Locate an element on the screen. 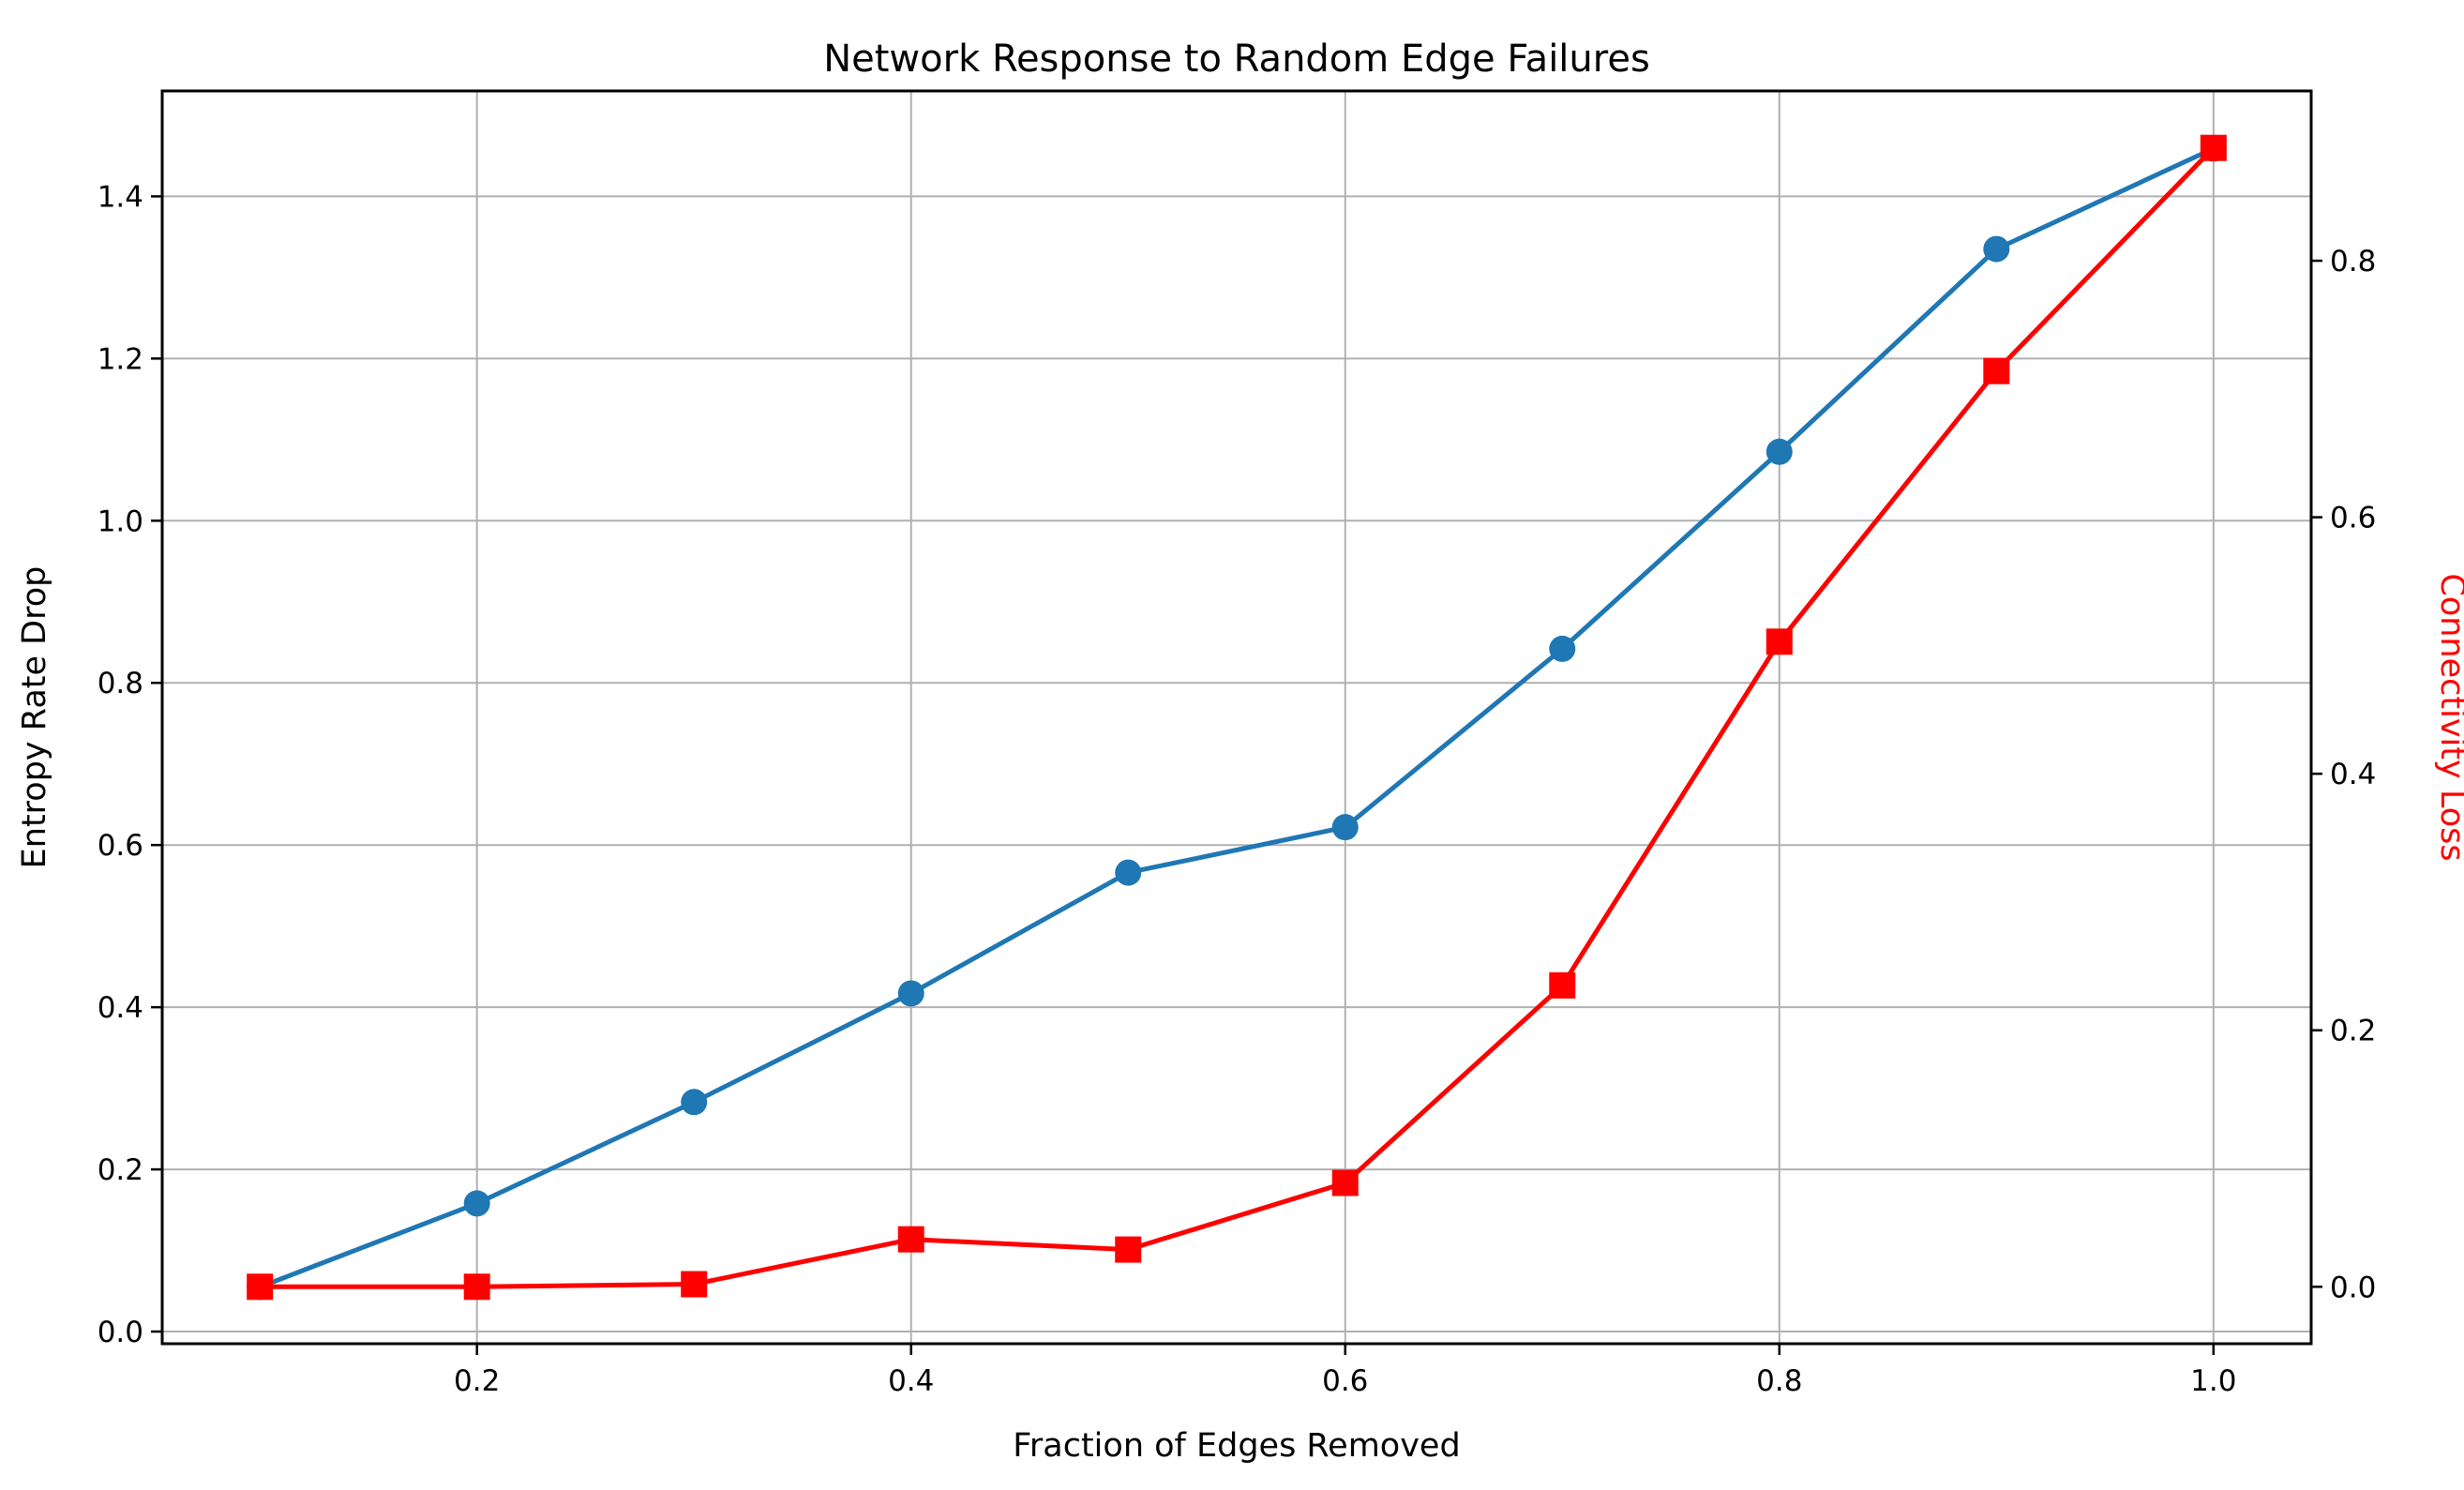  y-right-tick-label: 0.6 is located at coordinates (2353, 518).